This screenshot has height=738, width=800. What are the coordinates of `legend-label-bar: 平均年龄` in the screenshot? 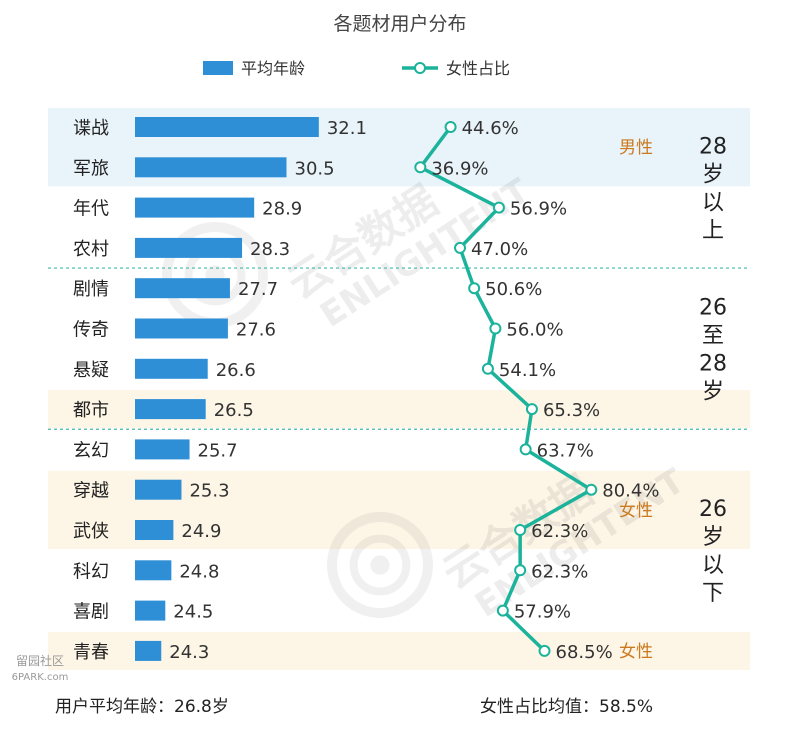 It's located at (273, 68).